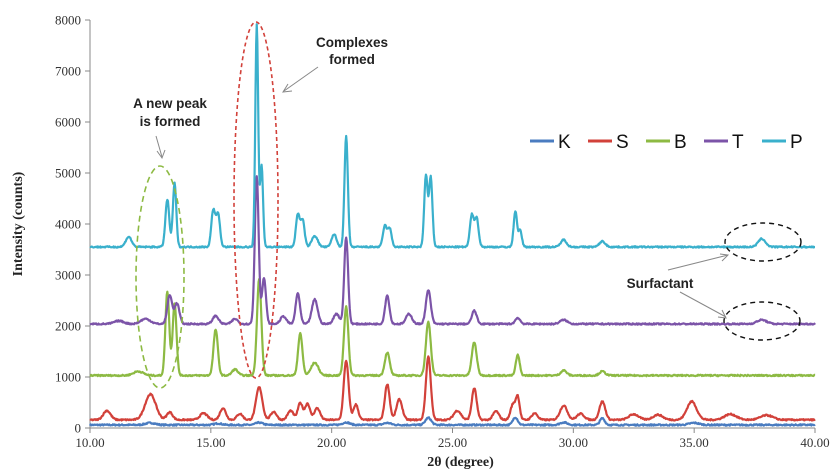 The image size is (833, 470). I want to click on legend-label-k: K, so click(564, 142).